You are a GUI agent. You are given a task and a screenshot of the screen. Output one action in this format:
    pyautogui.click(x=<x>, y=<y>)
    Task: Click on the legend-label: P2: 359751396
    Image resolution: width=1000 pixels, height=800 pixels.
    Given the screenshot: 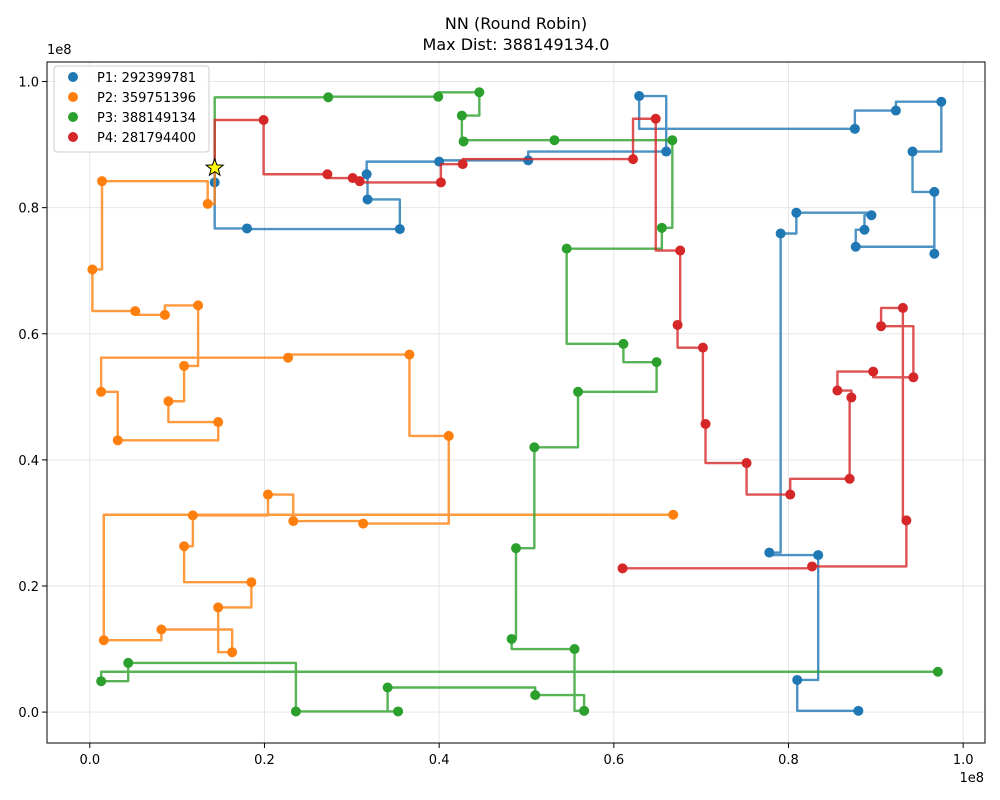 What is the action you would take?
    pyautogui.click(x=146, y=98)
    